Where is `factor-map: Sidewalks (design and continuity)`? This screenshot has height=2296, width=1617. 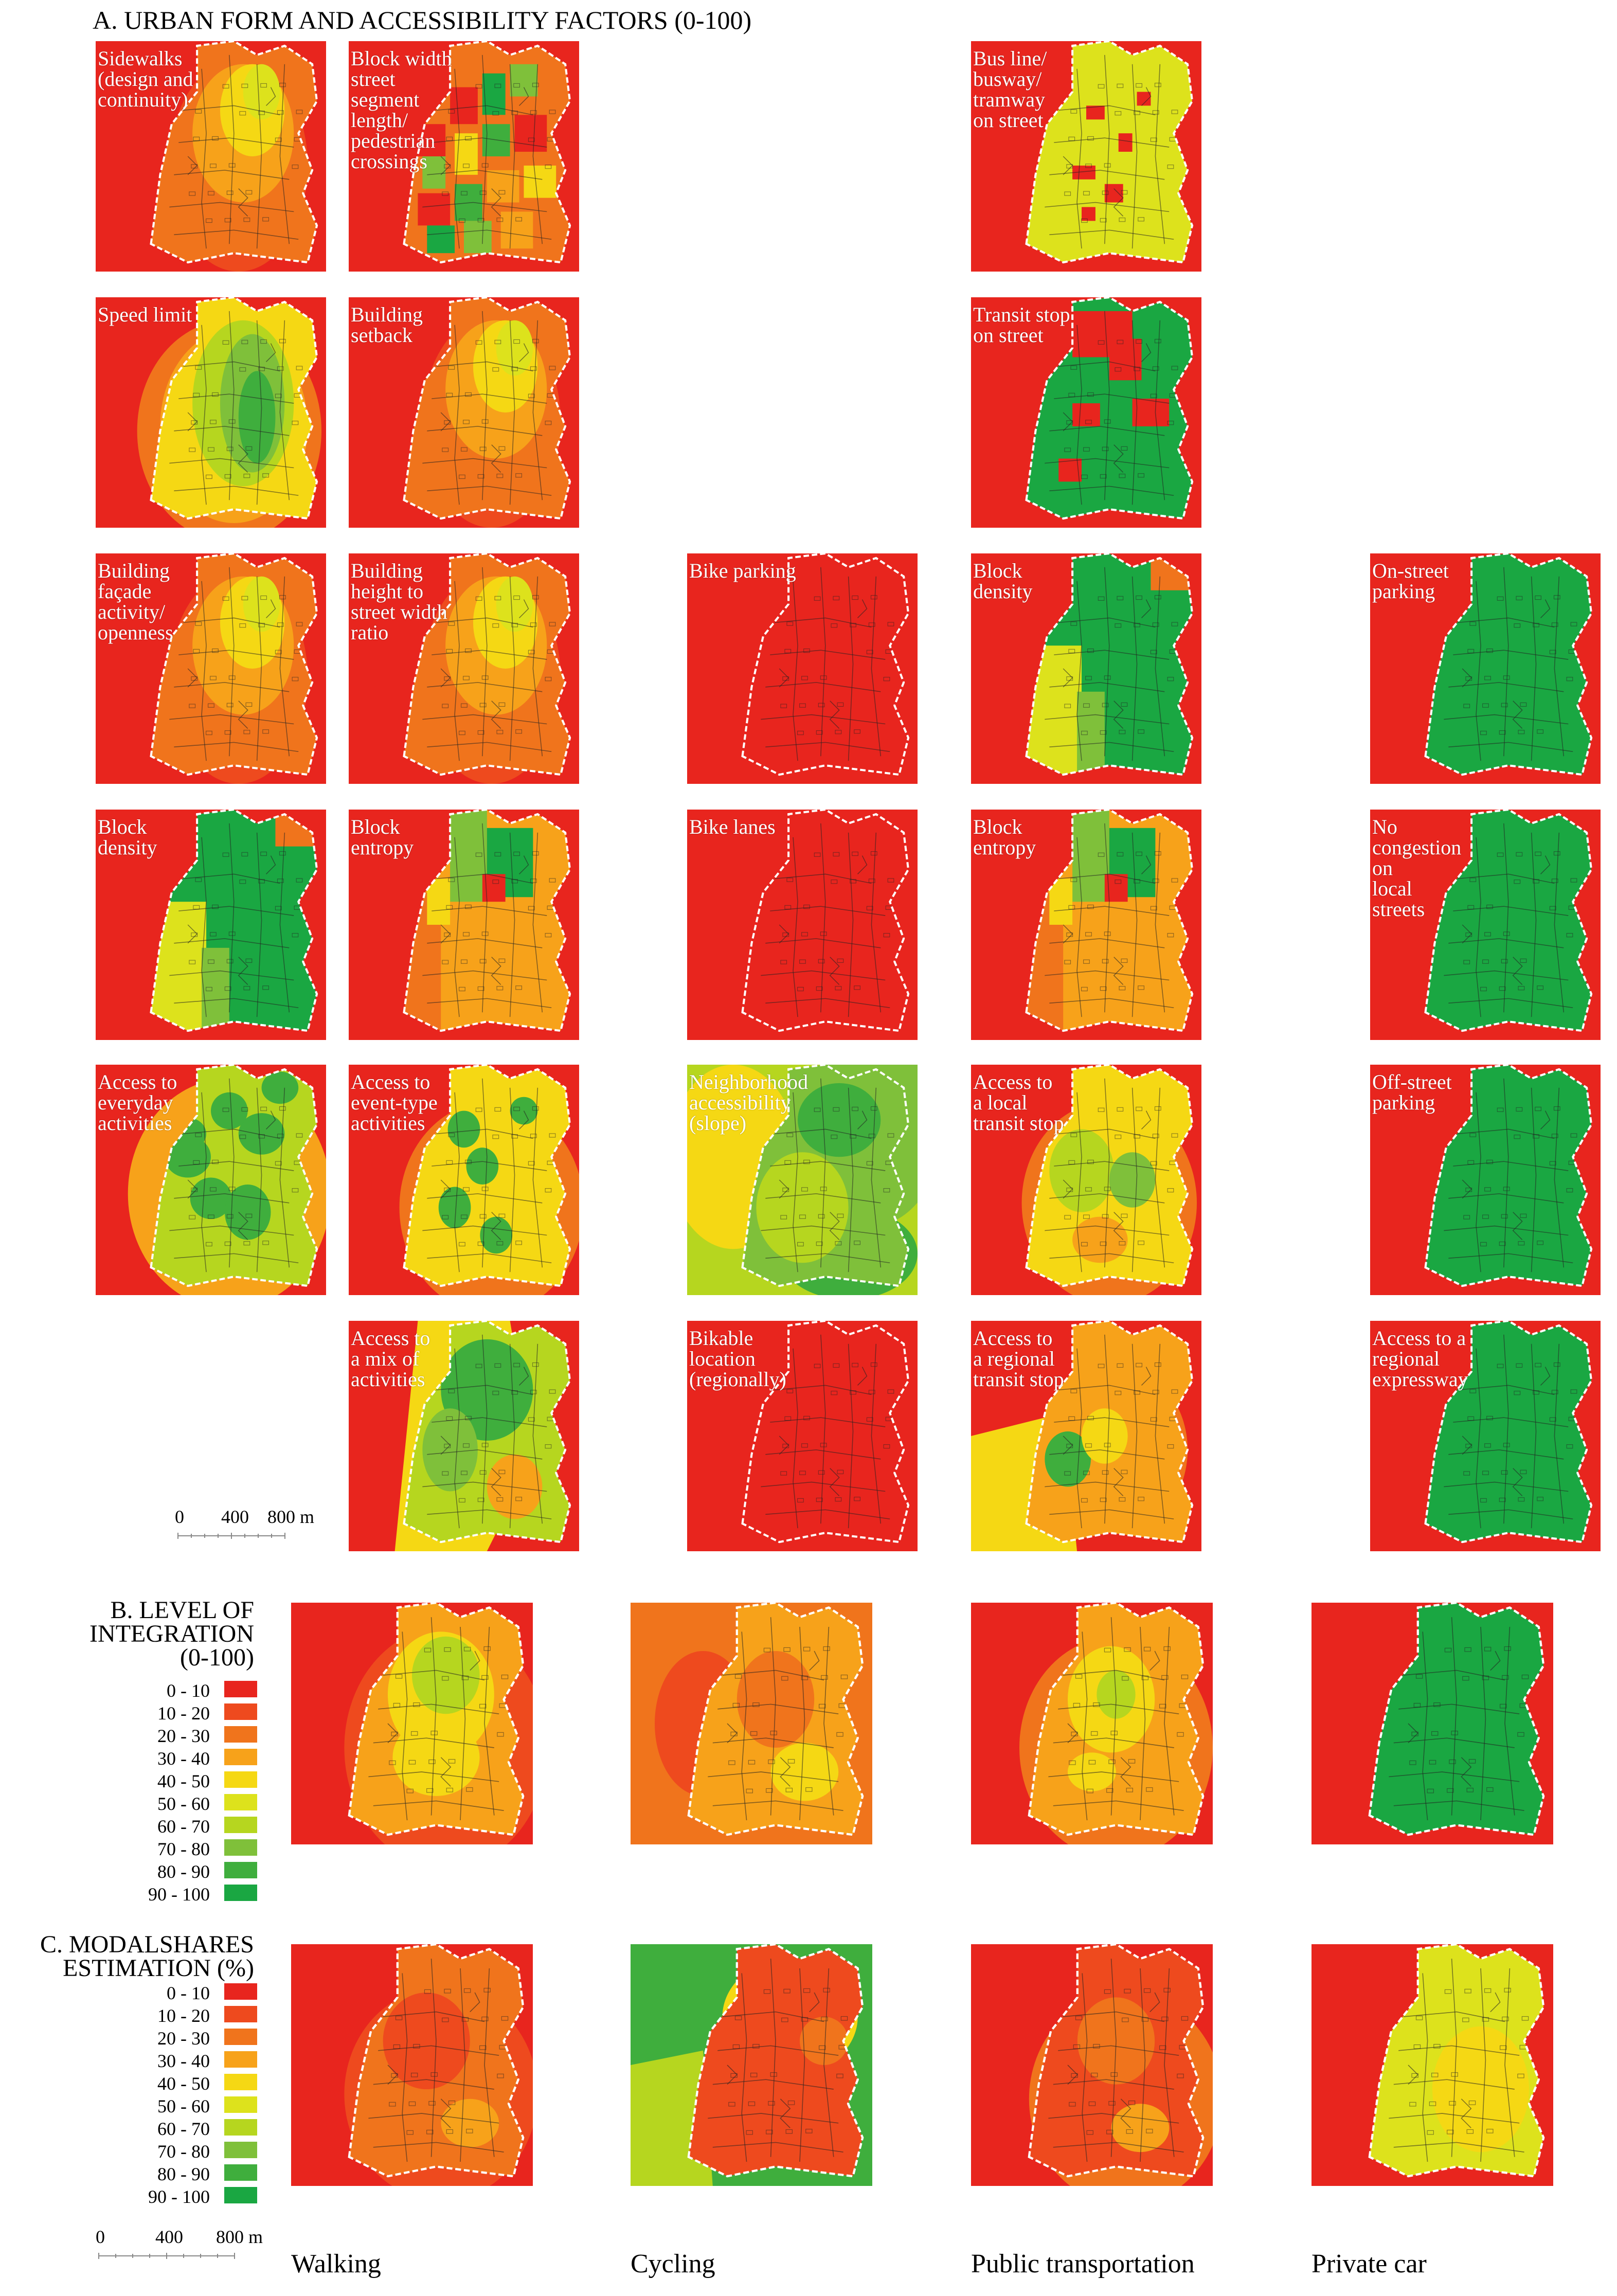 factor-map: Sidewalks (design and continuity) is located at coordinates (211, 156).